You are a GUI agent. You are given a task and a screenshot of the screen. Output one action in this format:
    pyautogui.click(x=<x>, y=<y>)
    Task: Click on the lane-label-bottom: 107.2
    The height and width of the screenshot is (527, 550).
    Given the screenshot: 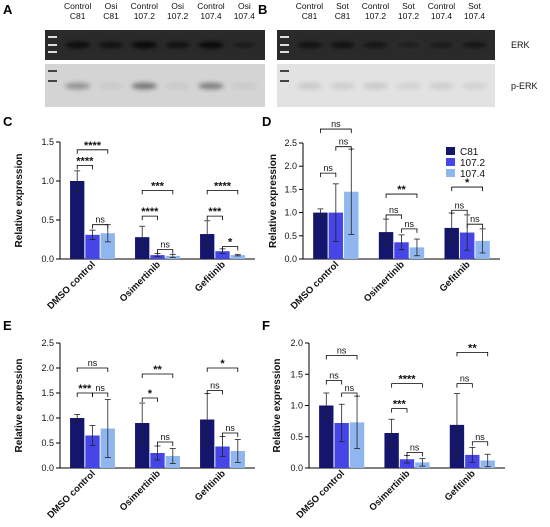 What is the action you would take?
    pyautogui.click(x=409, y=16)
    